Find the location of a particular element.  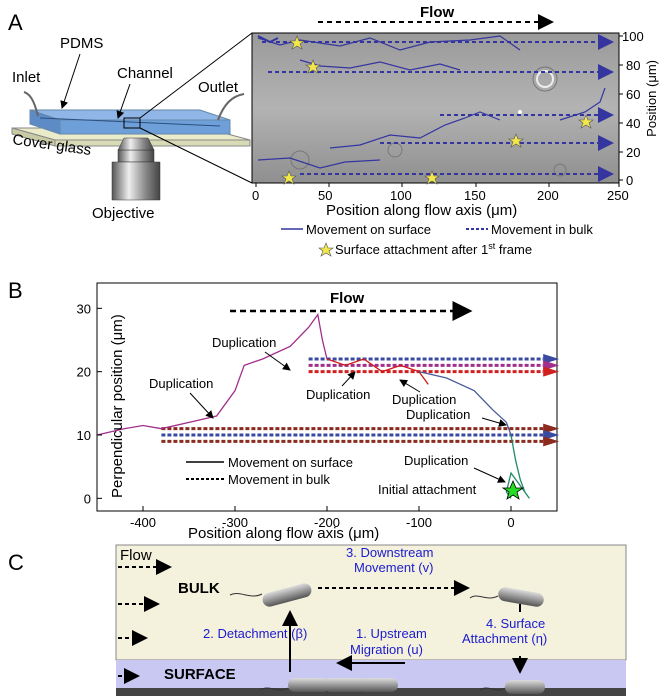

a-xtick-0: 0 is located at coordinates (255, 195).